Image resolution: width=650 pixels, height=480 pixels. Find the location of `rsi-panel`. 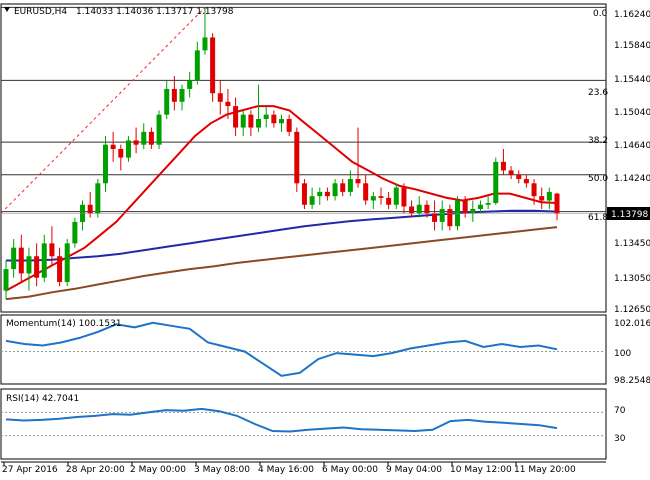

rsi-panel is located at coordinates (303, 422).